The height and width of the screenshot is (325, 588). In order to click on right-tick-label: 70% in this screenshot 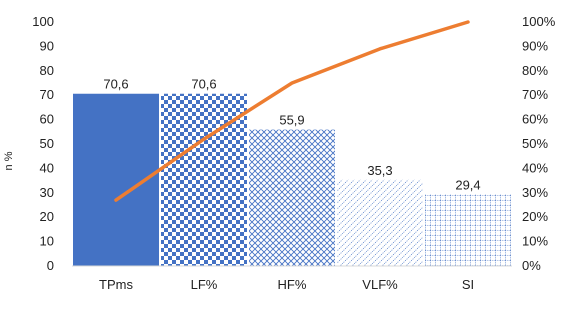, I will do `click(535, 94)`.